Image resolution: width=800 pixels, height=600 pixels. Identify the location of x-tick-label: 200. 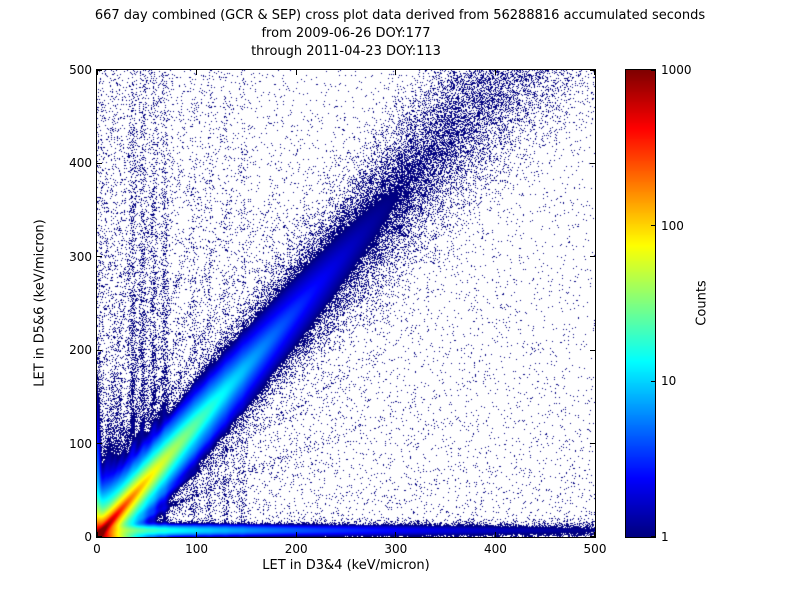
(296, 549).